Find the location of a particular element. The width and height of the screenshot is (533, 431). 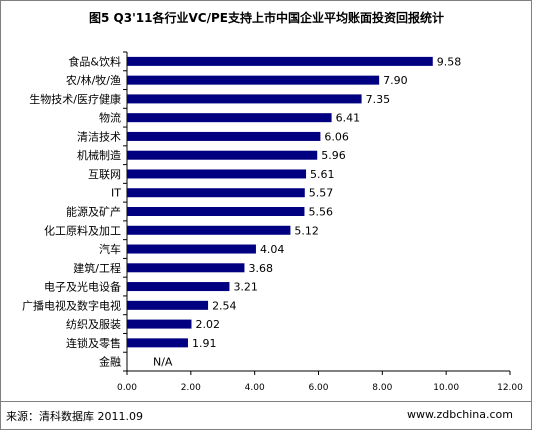

footer-divider is located at coordinates (266, 401).